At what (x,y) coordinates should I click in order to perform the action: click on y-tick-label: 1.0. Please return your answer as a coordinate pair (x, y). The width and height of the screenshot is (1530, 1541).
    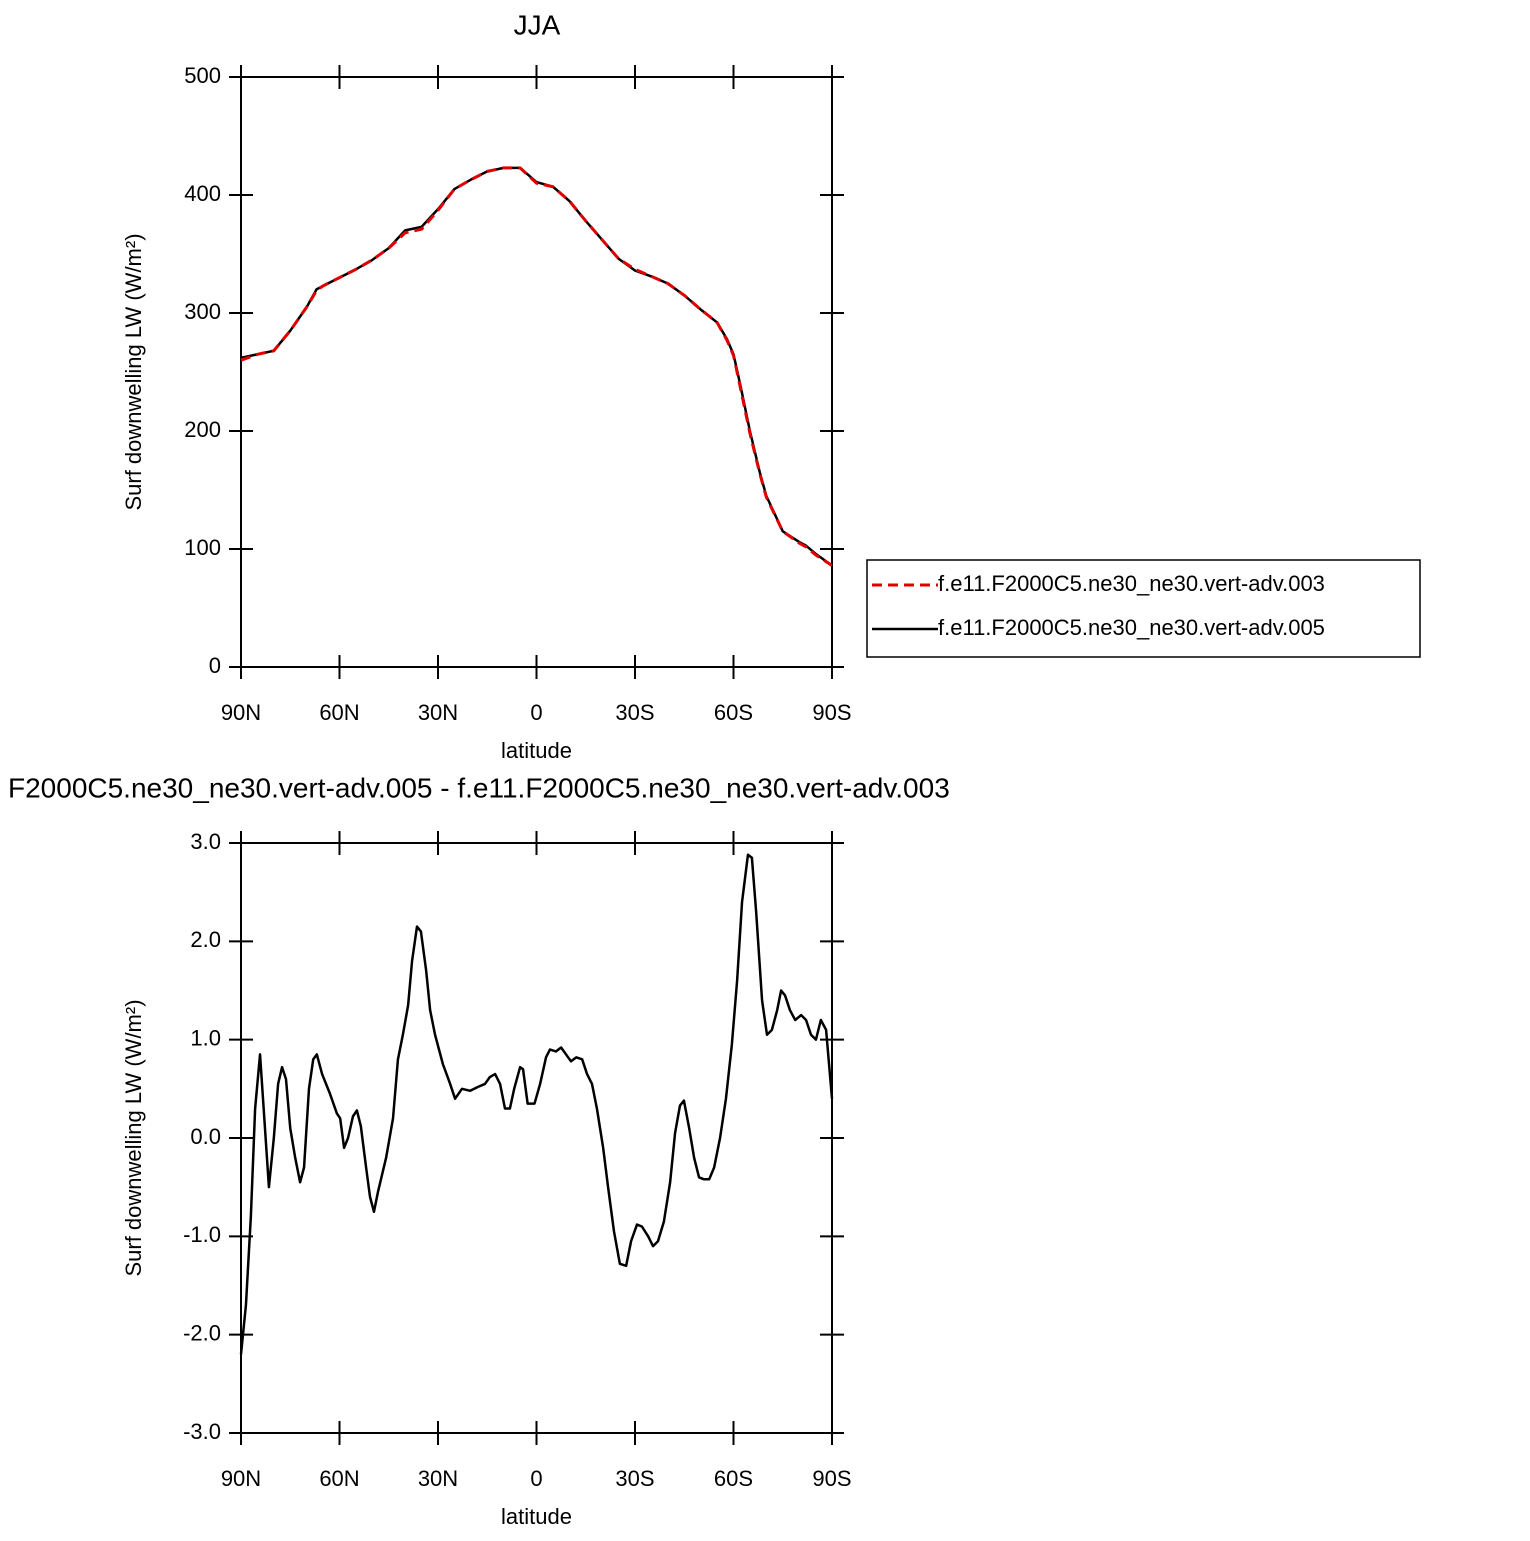
    Looking at the image, I should click on (205, 1037).